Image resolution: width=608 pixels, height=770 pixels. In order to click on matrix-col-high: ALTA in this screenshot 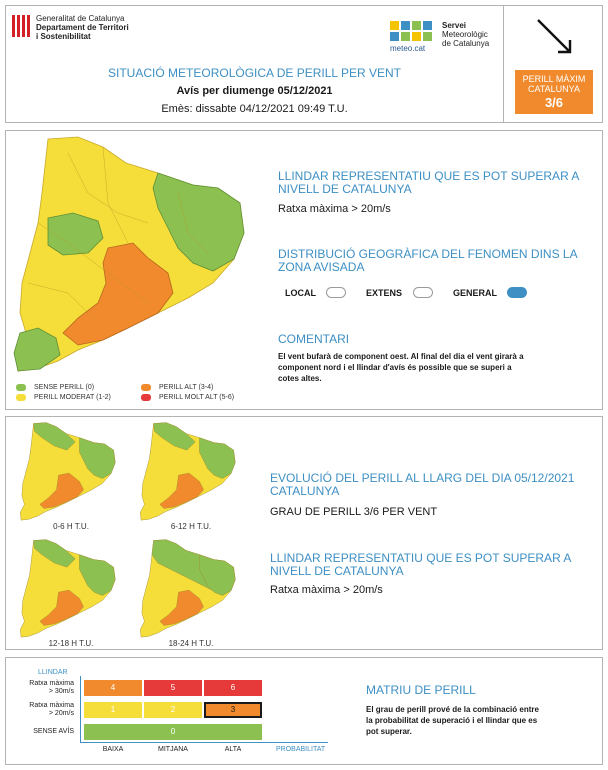, I will do `click(233, 749)`.